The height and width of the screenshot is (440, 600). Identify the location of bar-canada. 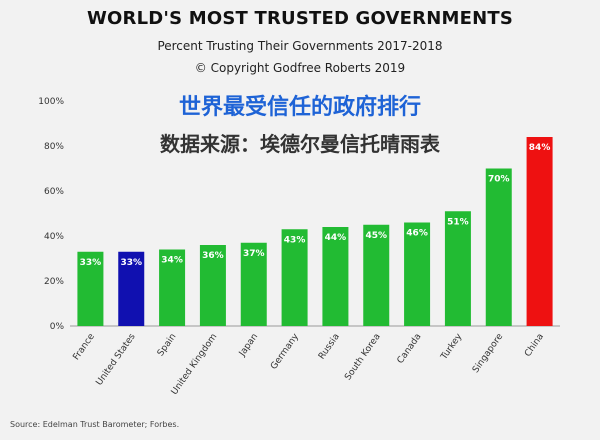
(417, 274).